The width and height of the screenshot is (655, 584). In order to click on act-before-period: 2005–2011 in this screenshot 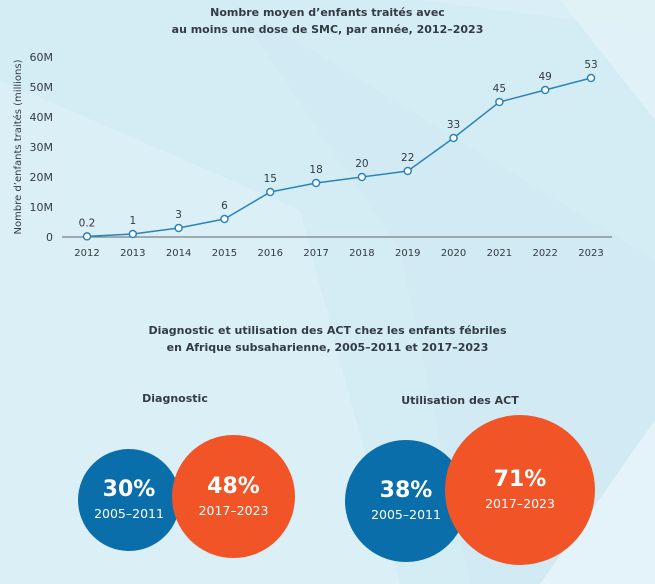, I will do `click(406, 514)`.